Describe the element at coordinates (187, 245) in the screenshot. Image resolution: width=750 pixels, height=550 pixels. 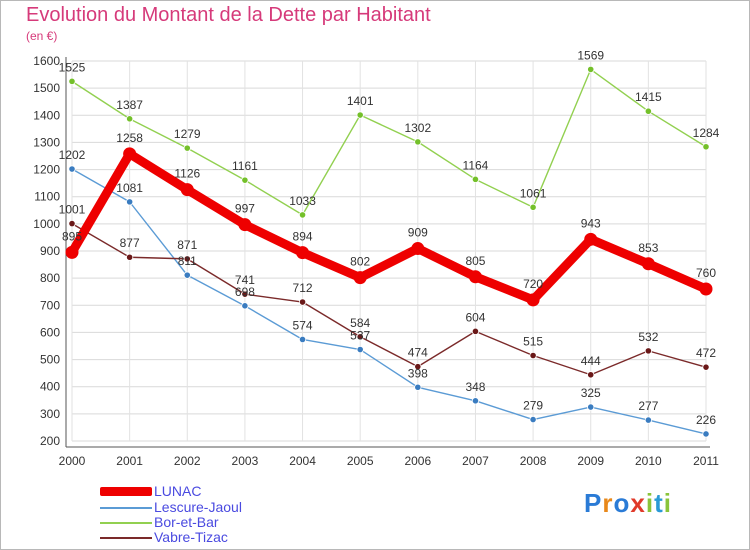
I see `data-label-vabre-tizac: 871` at that location.